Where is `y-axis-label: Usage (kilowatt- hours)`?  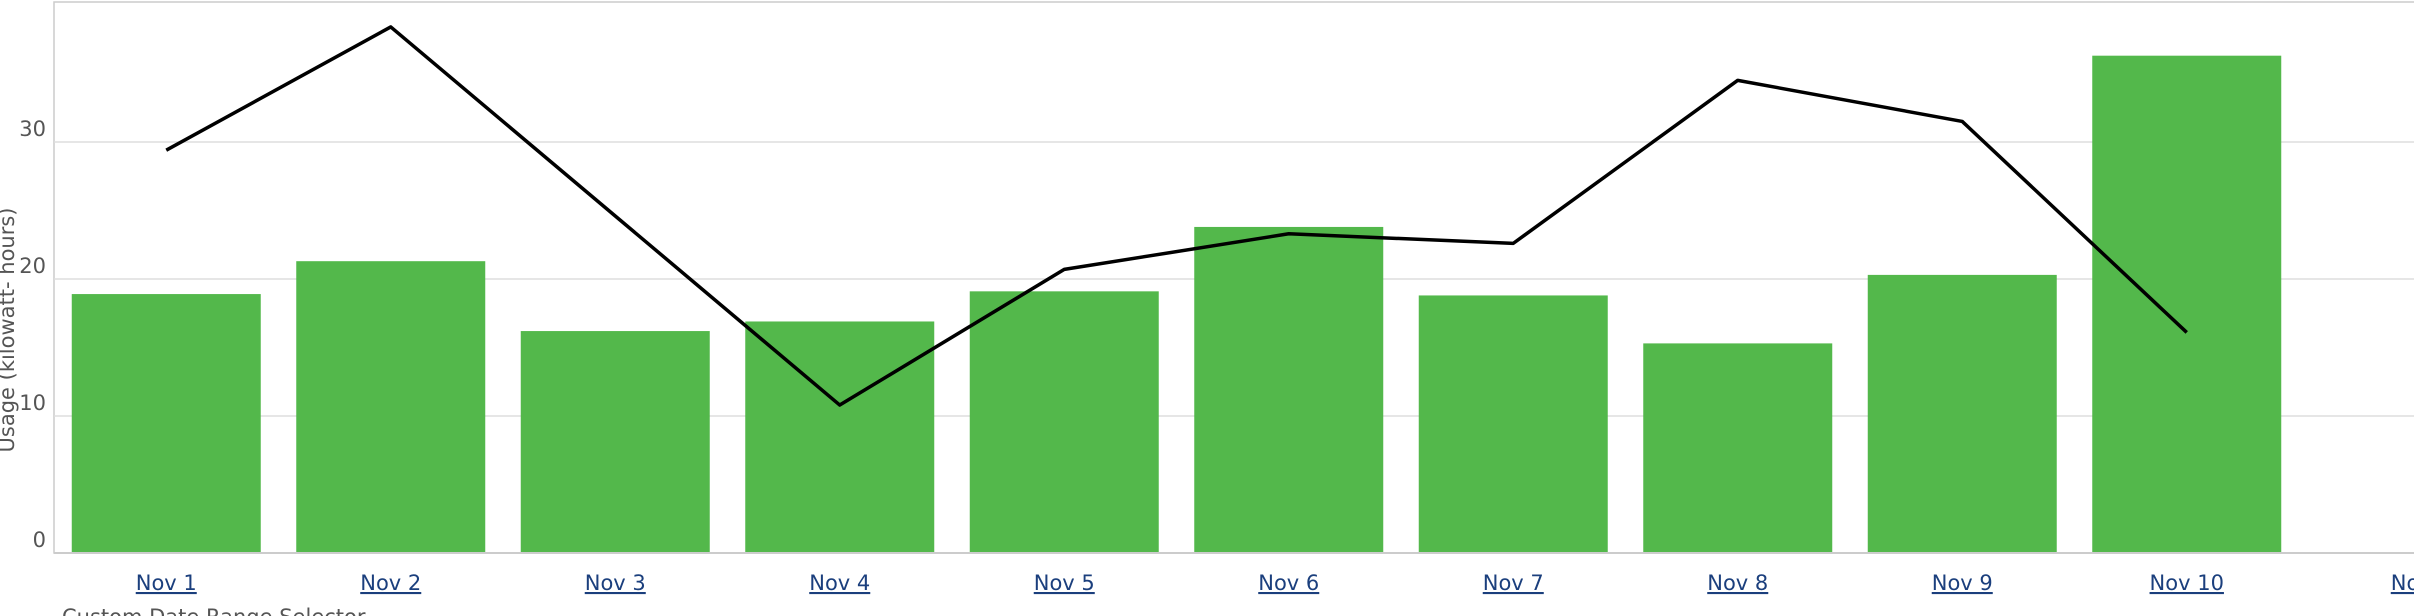 y-axis-label: Usage (kilowatt- hours) is located at coordinates (9, 330).